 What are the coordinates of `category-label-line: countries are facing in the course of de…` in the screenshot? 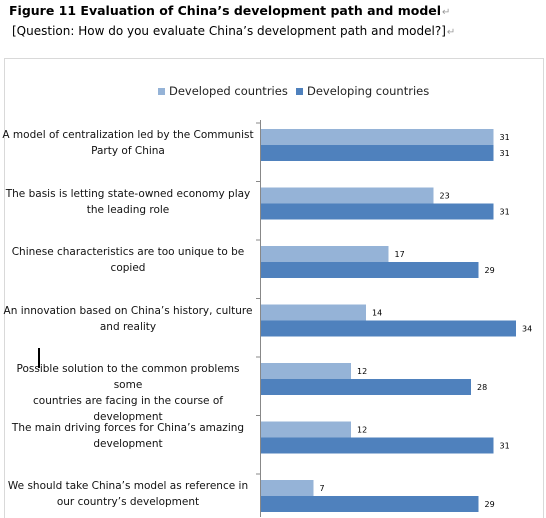 It's located at (128, 409).